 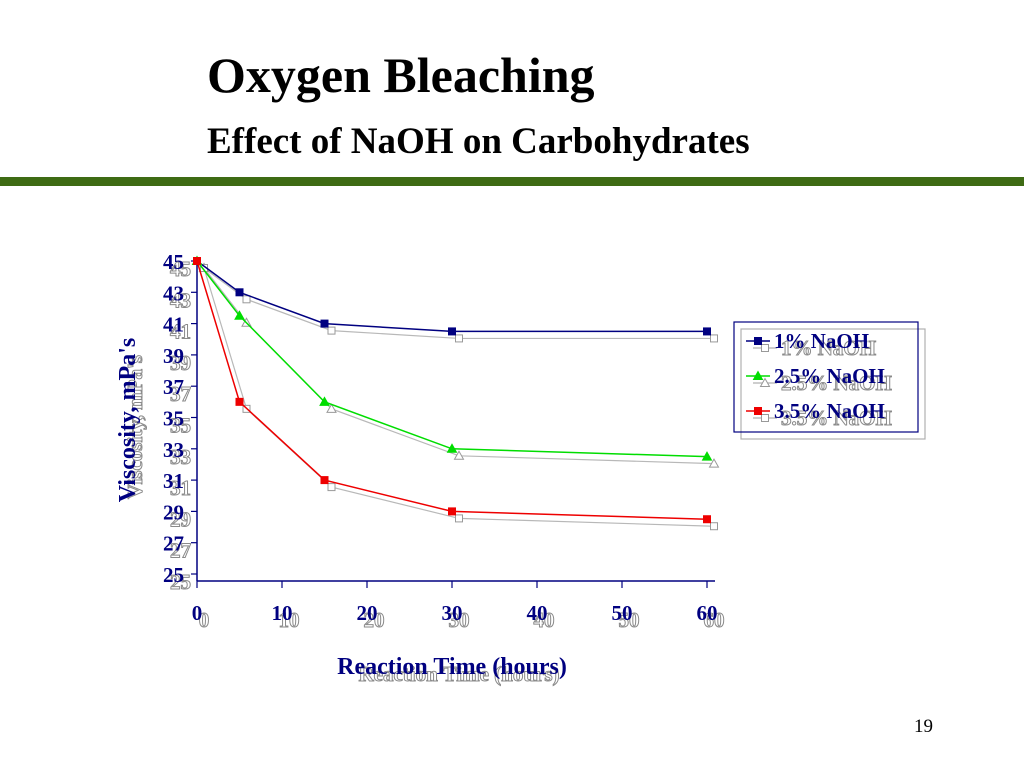 What do you see at coordinates (452, 359) in the screenshot?
I see `series-1-line` at bounding box center [452, 359].